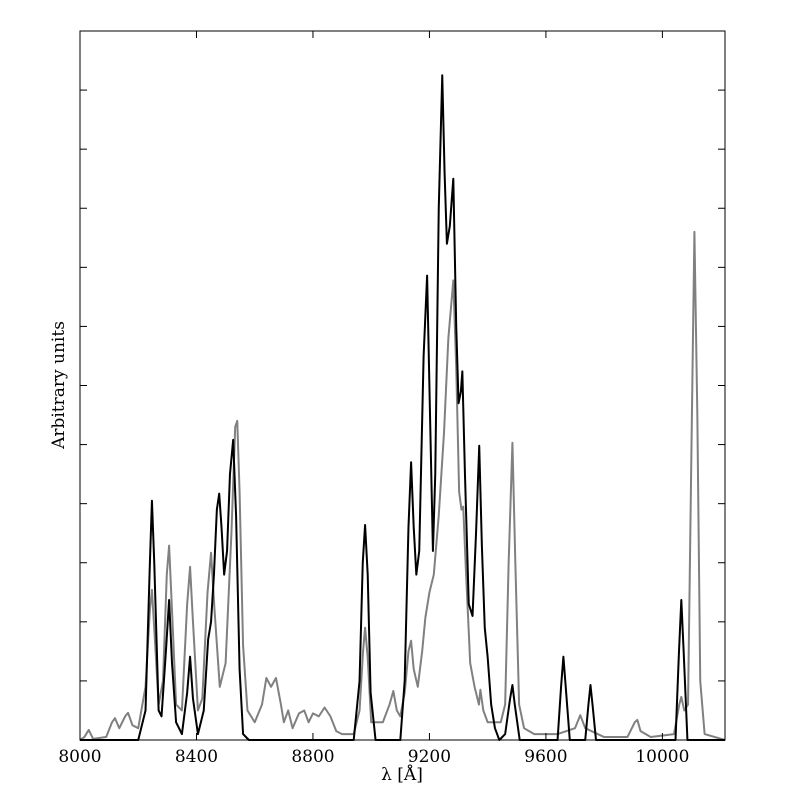  Describe the element at coordinates (402, 774) in the screenshot. I see `x-axis-label: λ [Å]` at that location.